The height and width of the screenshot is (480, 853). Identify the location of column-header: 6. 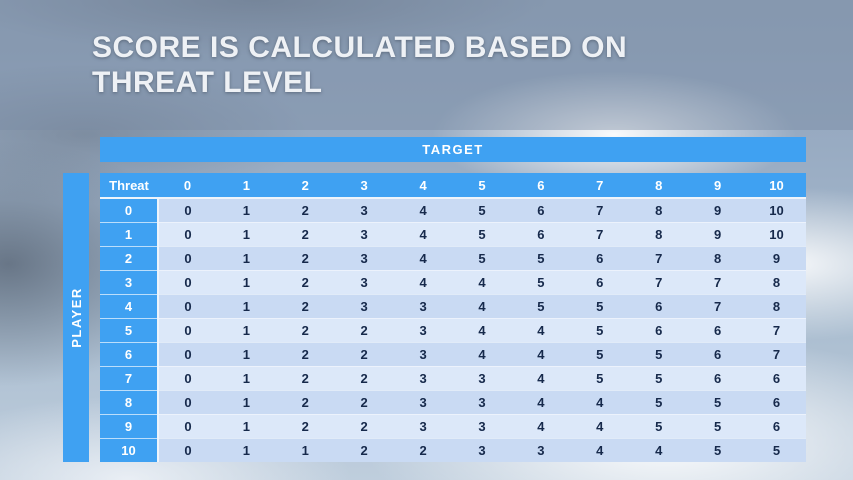
(541, 186).